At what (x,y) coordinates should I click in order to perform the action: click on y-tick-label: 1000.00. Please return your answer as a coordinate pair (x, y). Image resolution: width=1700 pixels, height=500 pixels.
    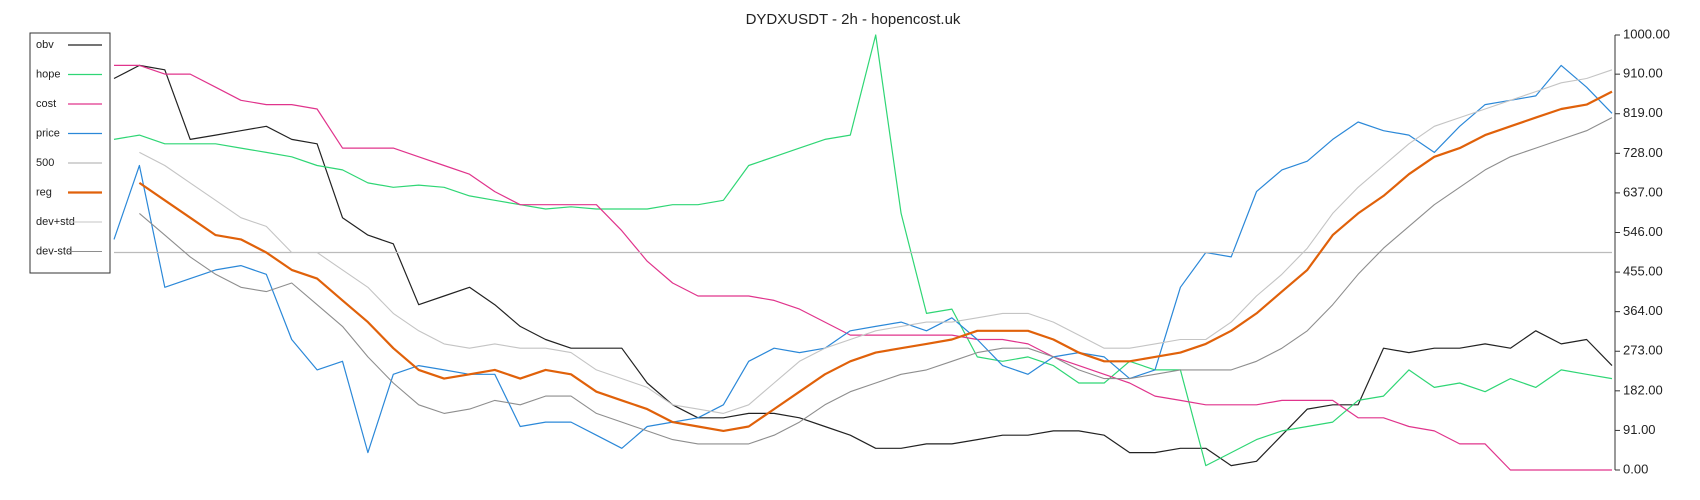
    Looking at the image, I should click on (1646, 33).